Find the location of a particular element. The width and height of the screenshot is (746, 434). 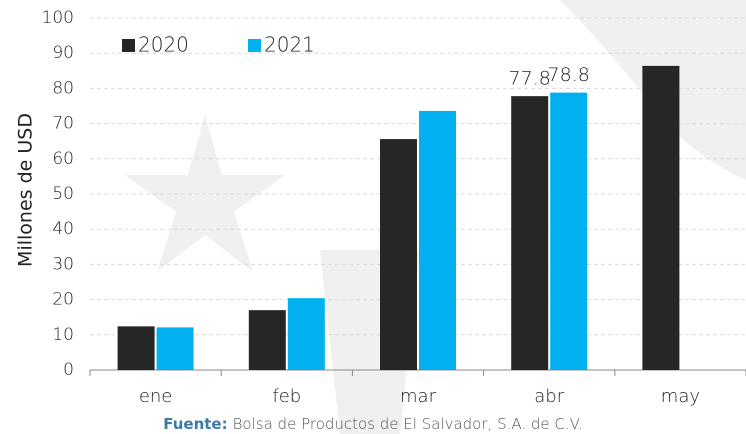

y-axis-label: Millones de USD is located at coordinates (26, 190).